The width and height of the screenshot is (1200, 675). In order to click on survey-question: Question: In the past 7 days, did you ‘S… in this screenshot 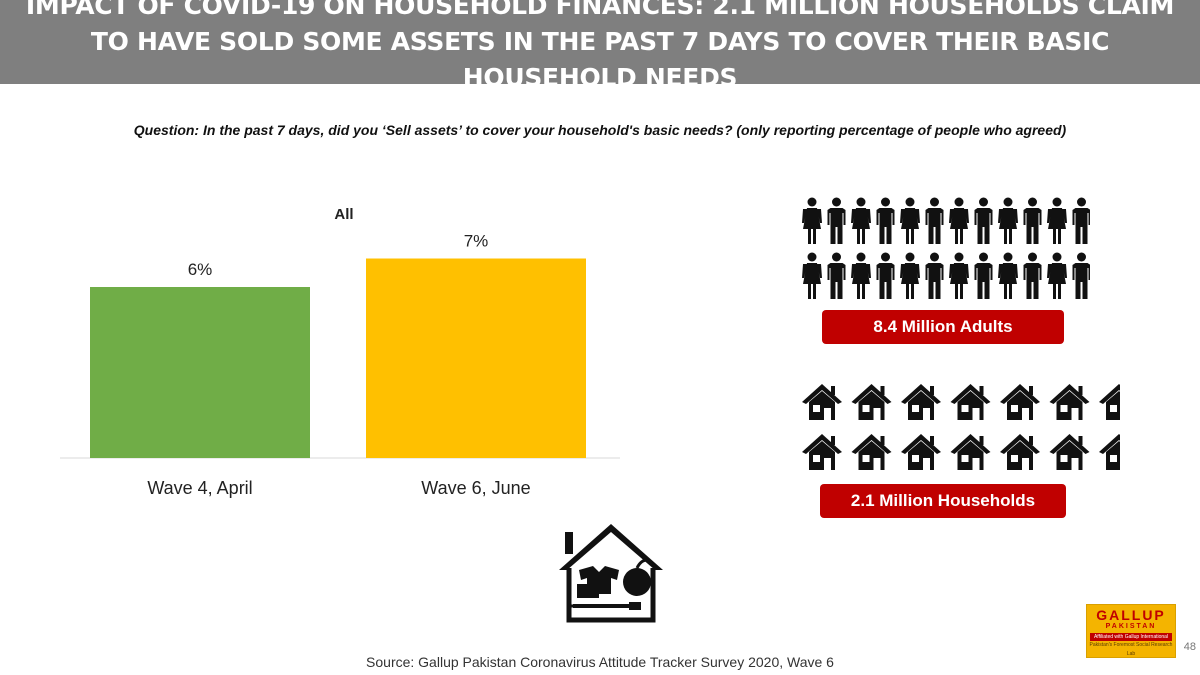, I will do `click(600, 130)`.